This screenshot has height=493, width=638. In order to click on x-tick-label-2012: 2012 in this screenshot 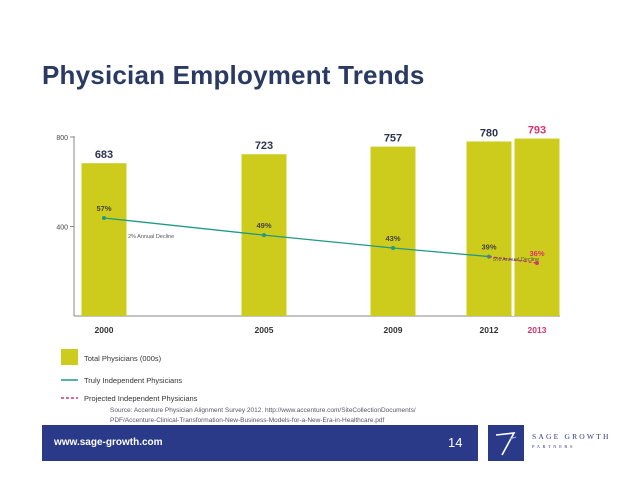, I will do `click(489, 330)`.